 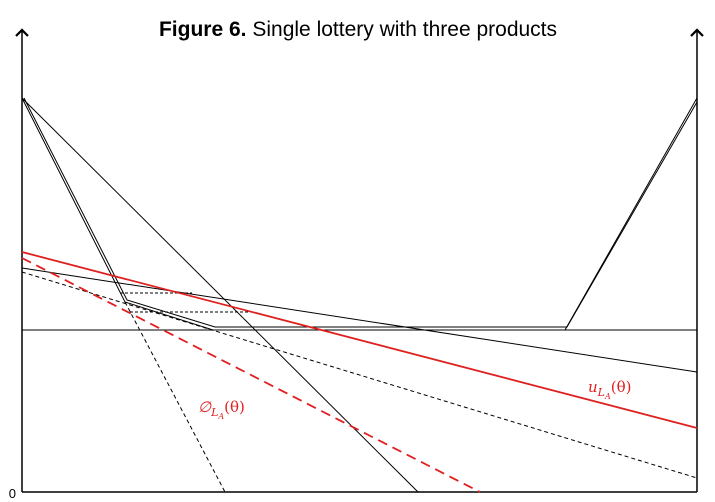 What do you see at coordinates (610, 389) in the screenshot?
I see `u-label: uLA(θ)` at bounding box center [610, 389].